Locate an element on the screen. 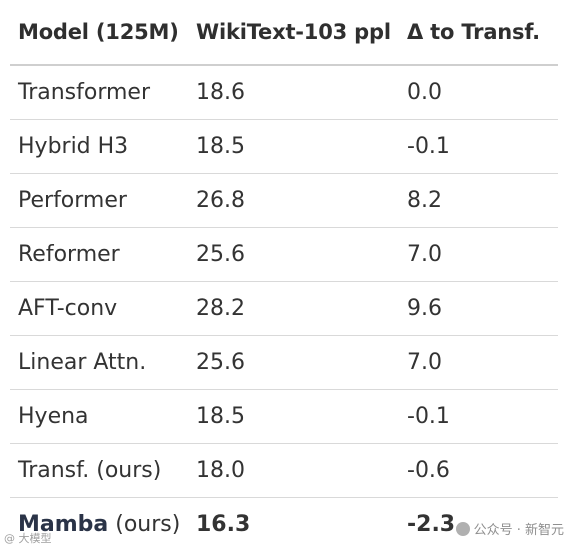  cell-delta: 0.0 is located at coordinates (424, 92).